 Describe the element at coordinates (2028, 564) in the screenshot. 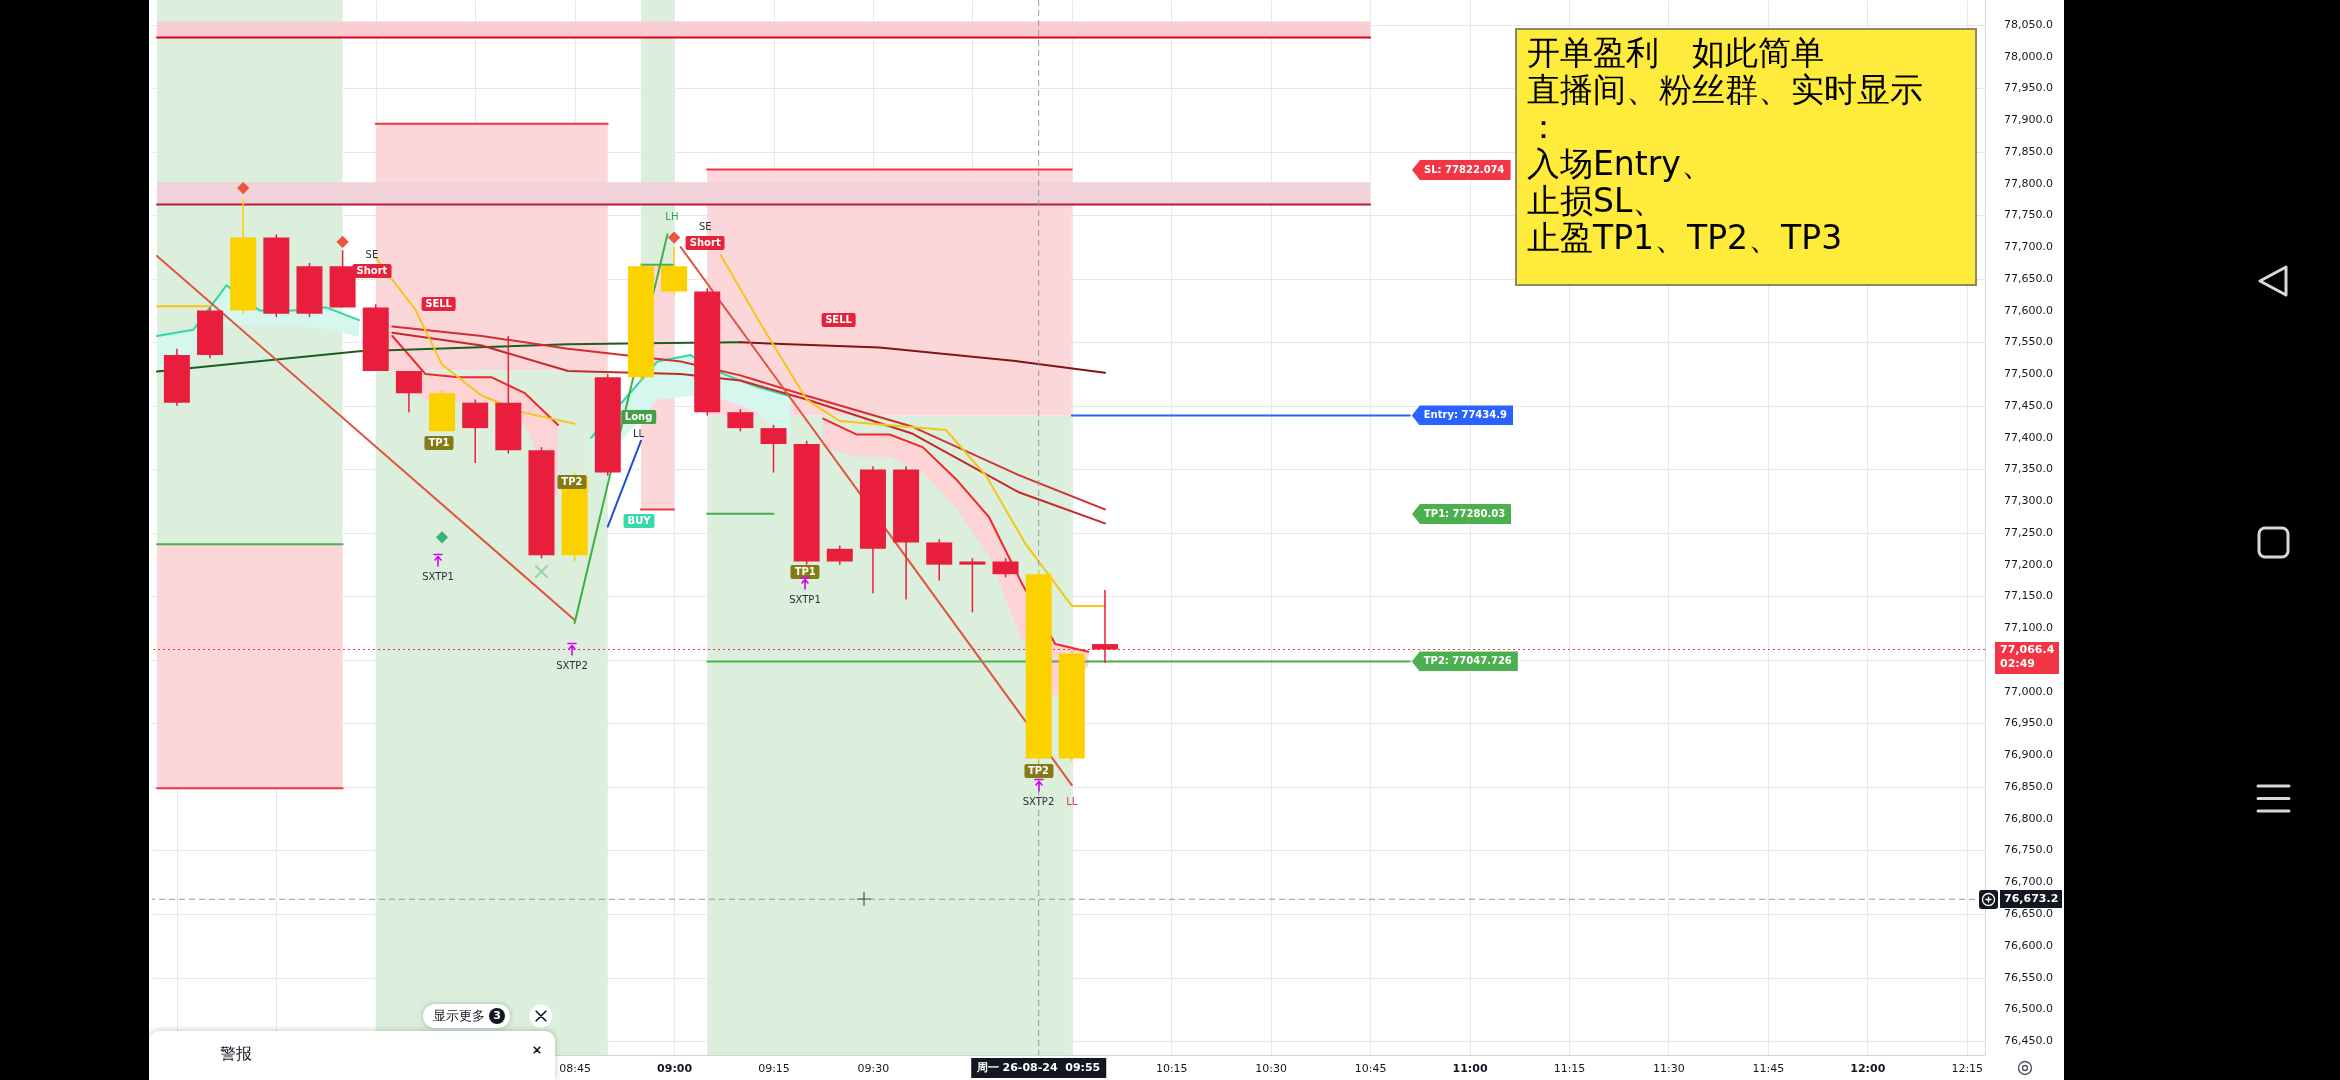

I see `y-tick-label: 77,200.0` at that location.